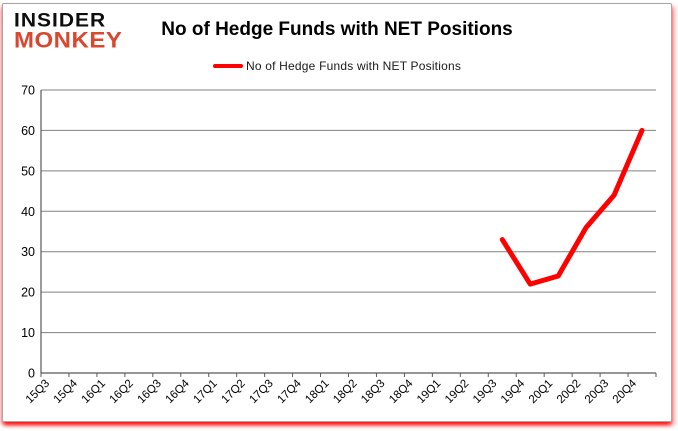  I want to click on insider-monkey-logo: INSIDER MONKEY, so click(68, 32).